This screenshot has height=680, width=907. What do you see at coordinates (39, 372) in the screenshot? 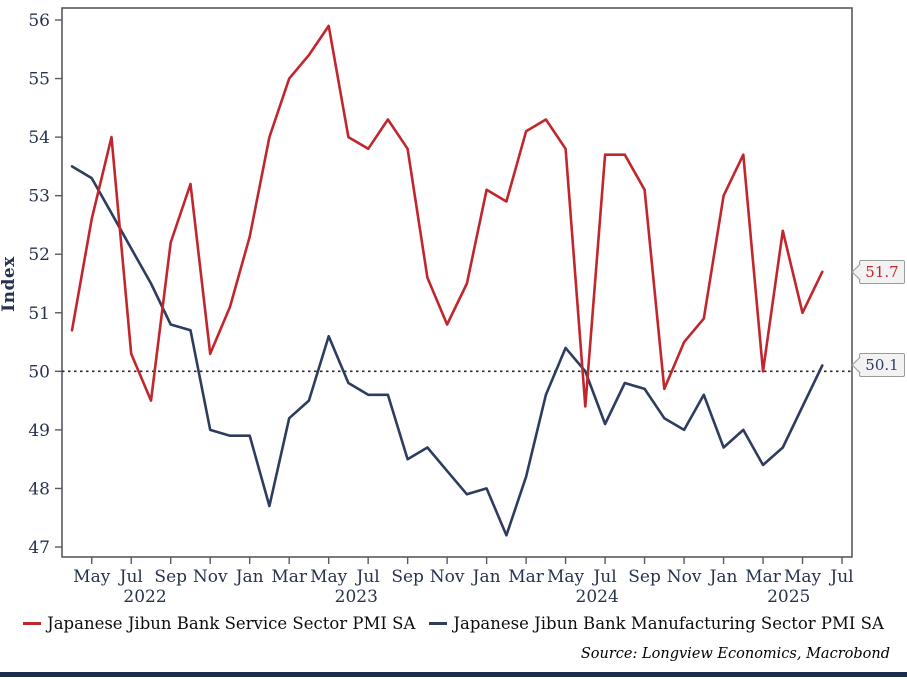
I see `y-tick-label: 50` at bounding box center [39, 372].